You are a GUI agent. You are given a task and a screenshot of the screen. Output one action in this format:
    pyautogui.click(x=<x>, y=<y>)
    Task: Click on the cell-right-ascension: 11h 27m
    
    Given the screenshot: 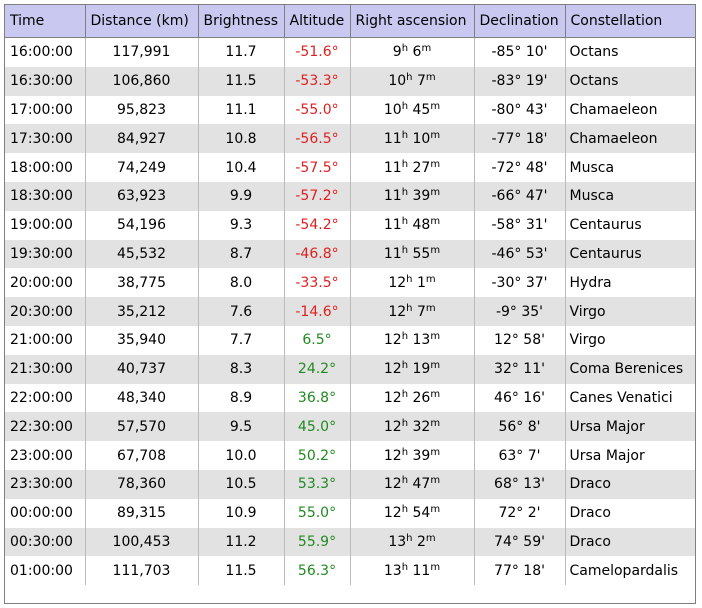 What is the action you would take?
    pyautogui.click(x=412, y=167)
    